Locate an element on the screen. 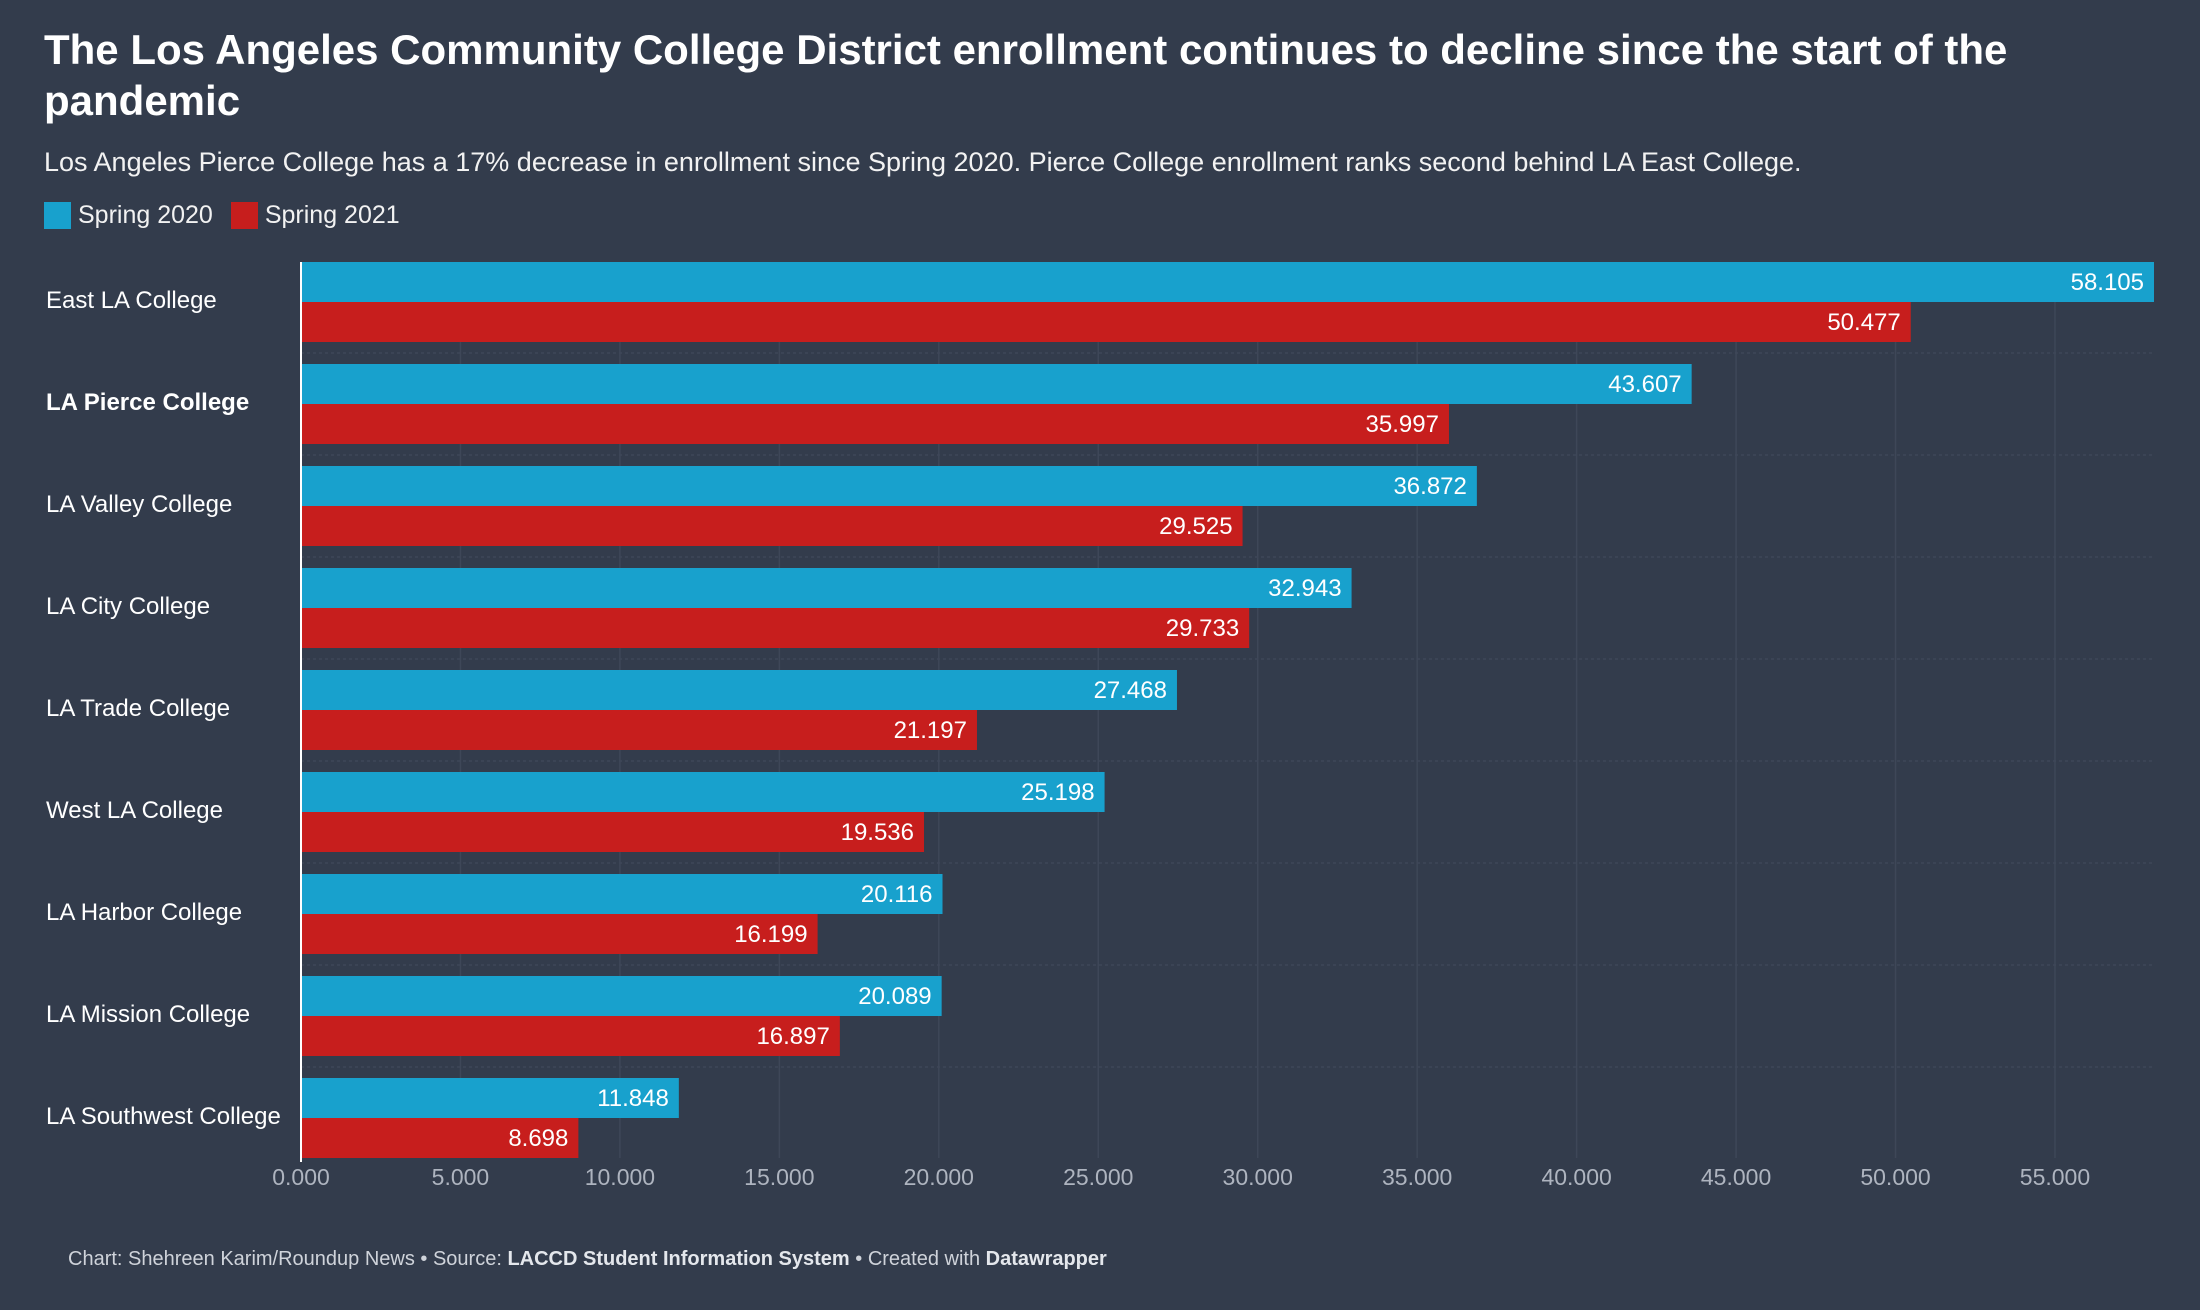 The image size is (2200, 1310). legend-label-spring-2020: Spring 2020 is located at coordinates (145, 215).